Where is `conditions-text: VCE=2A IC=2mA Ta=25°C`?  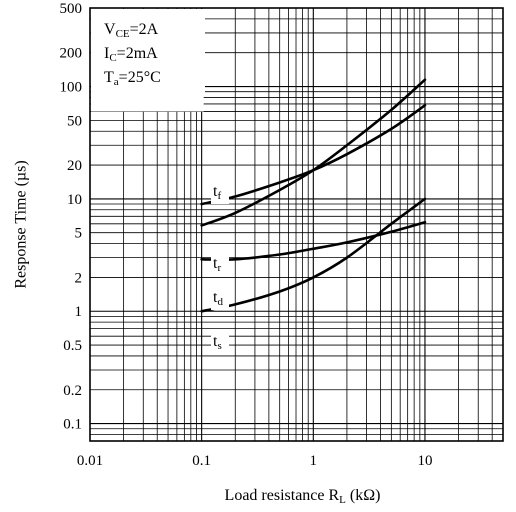 conditions-text: VCE=2A IC=2mA Ta=25°C is located at coordinates (132, 54).